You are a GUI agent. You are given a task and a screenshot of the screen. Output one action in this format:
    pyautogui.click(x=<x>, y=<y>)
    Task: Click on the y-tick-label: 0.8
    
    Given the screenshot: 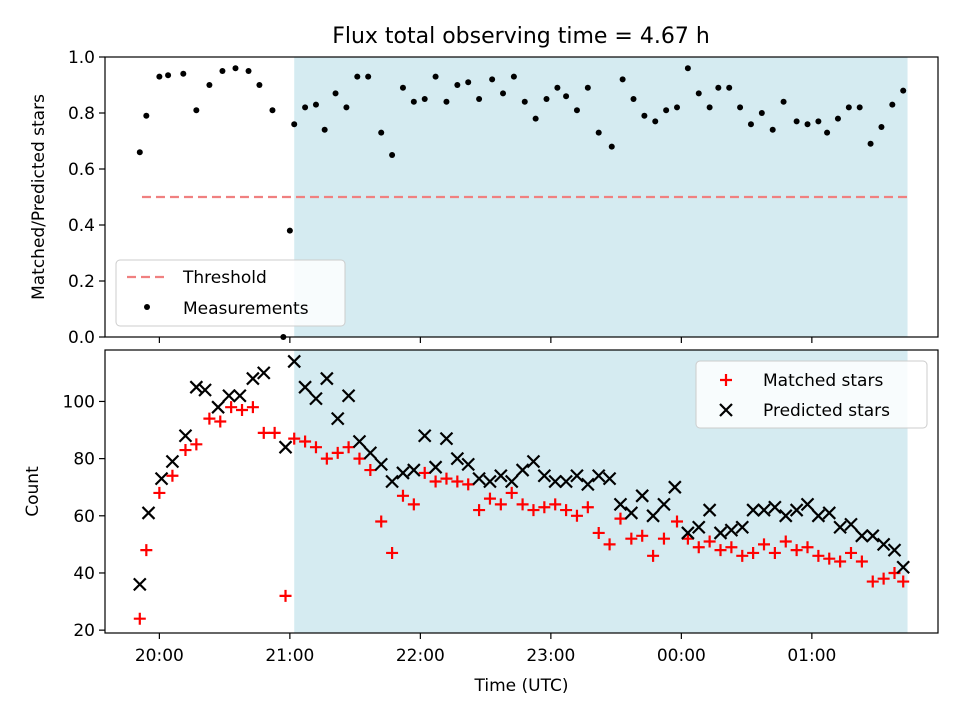 What is the action you would take?
    pyautogui.click(x=81, y=114)
    